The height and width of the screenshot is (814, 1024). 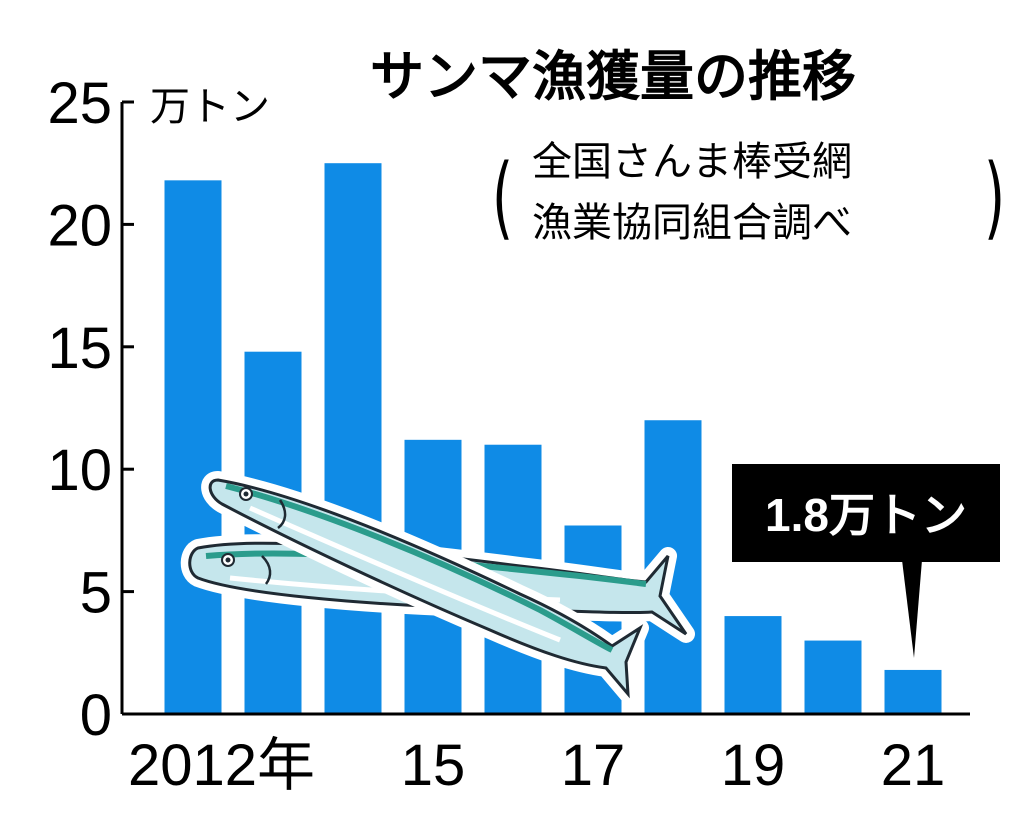 I want to click on y-tick-label: 25, so click(x=79, y=103).